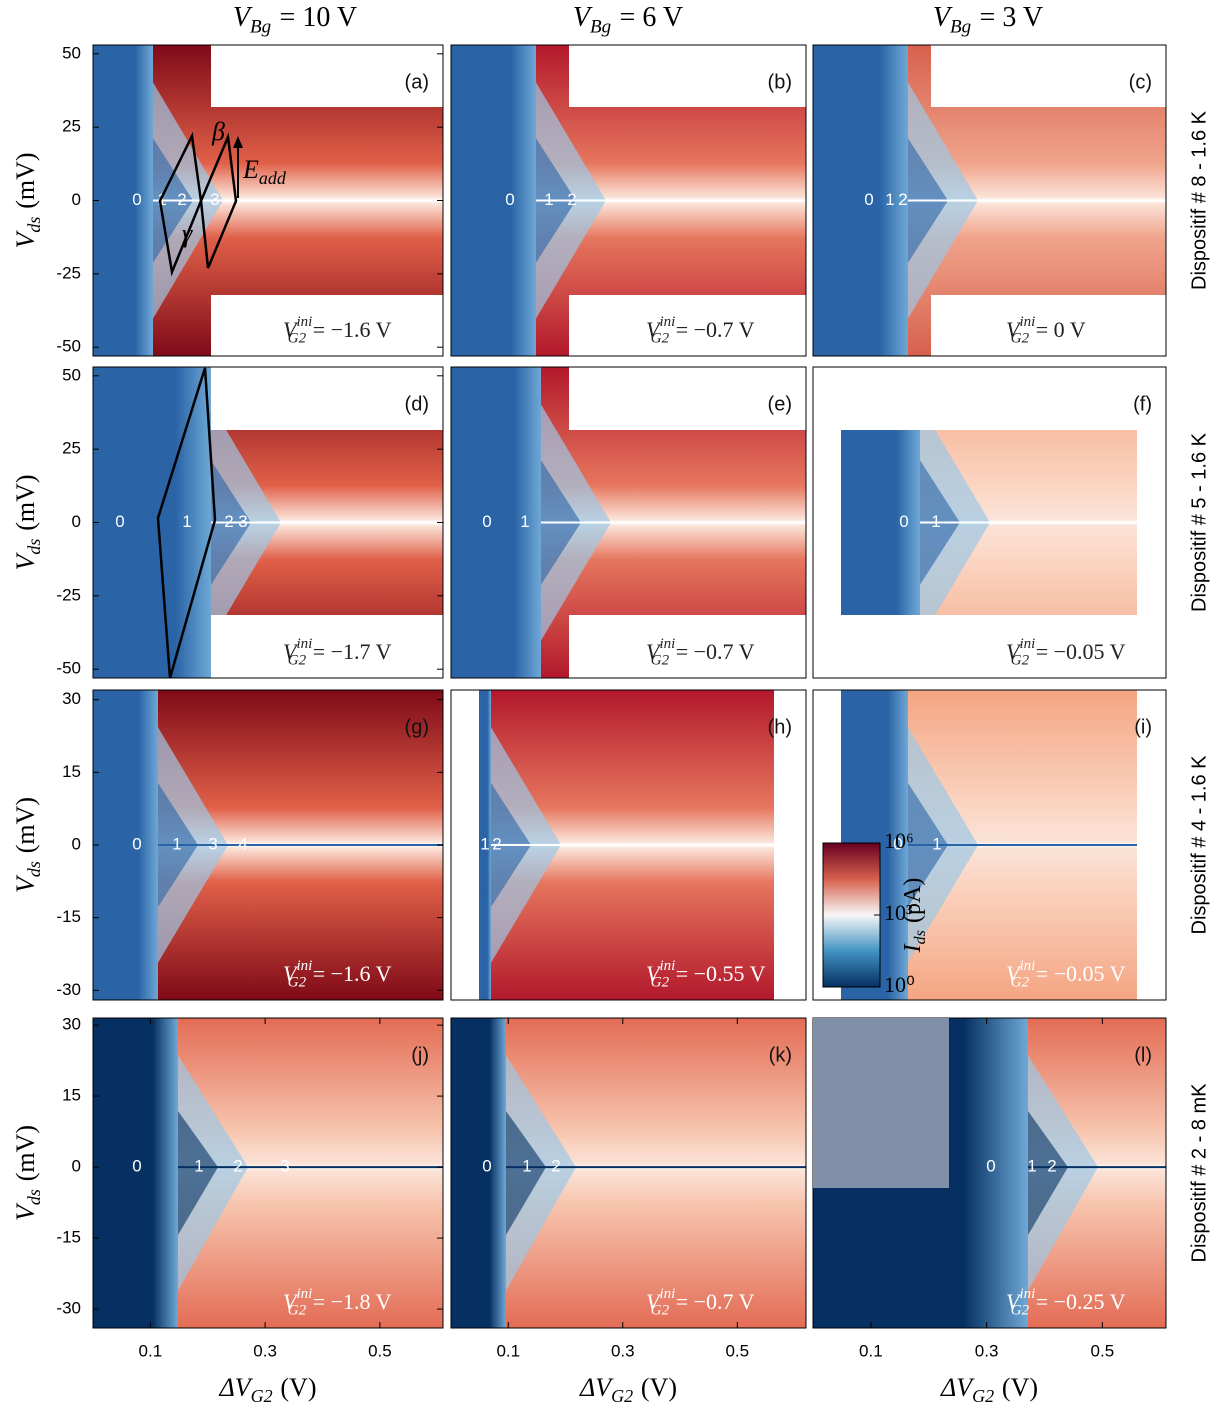 This screenshot has height=1408, width=1220. I want to click on panel-letter: (d), so click(417, 404).